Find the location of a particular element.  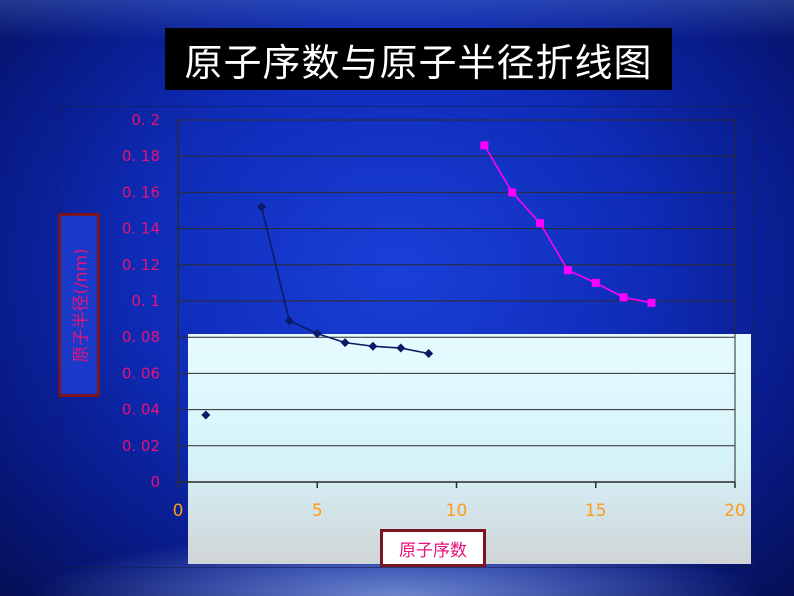

y-tick-label: 0. 06 is located at coordinates (141, 373).